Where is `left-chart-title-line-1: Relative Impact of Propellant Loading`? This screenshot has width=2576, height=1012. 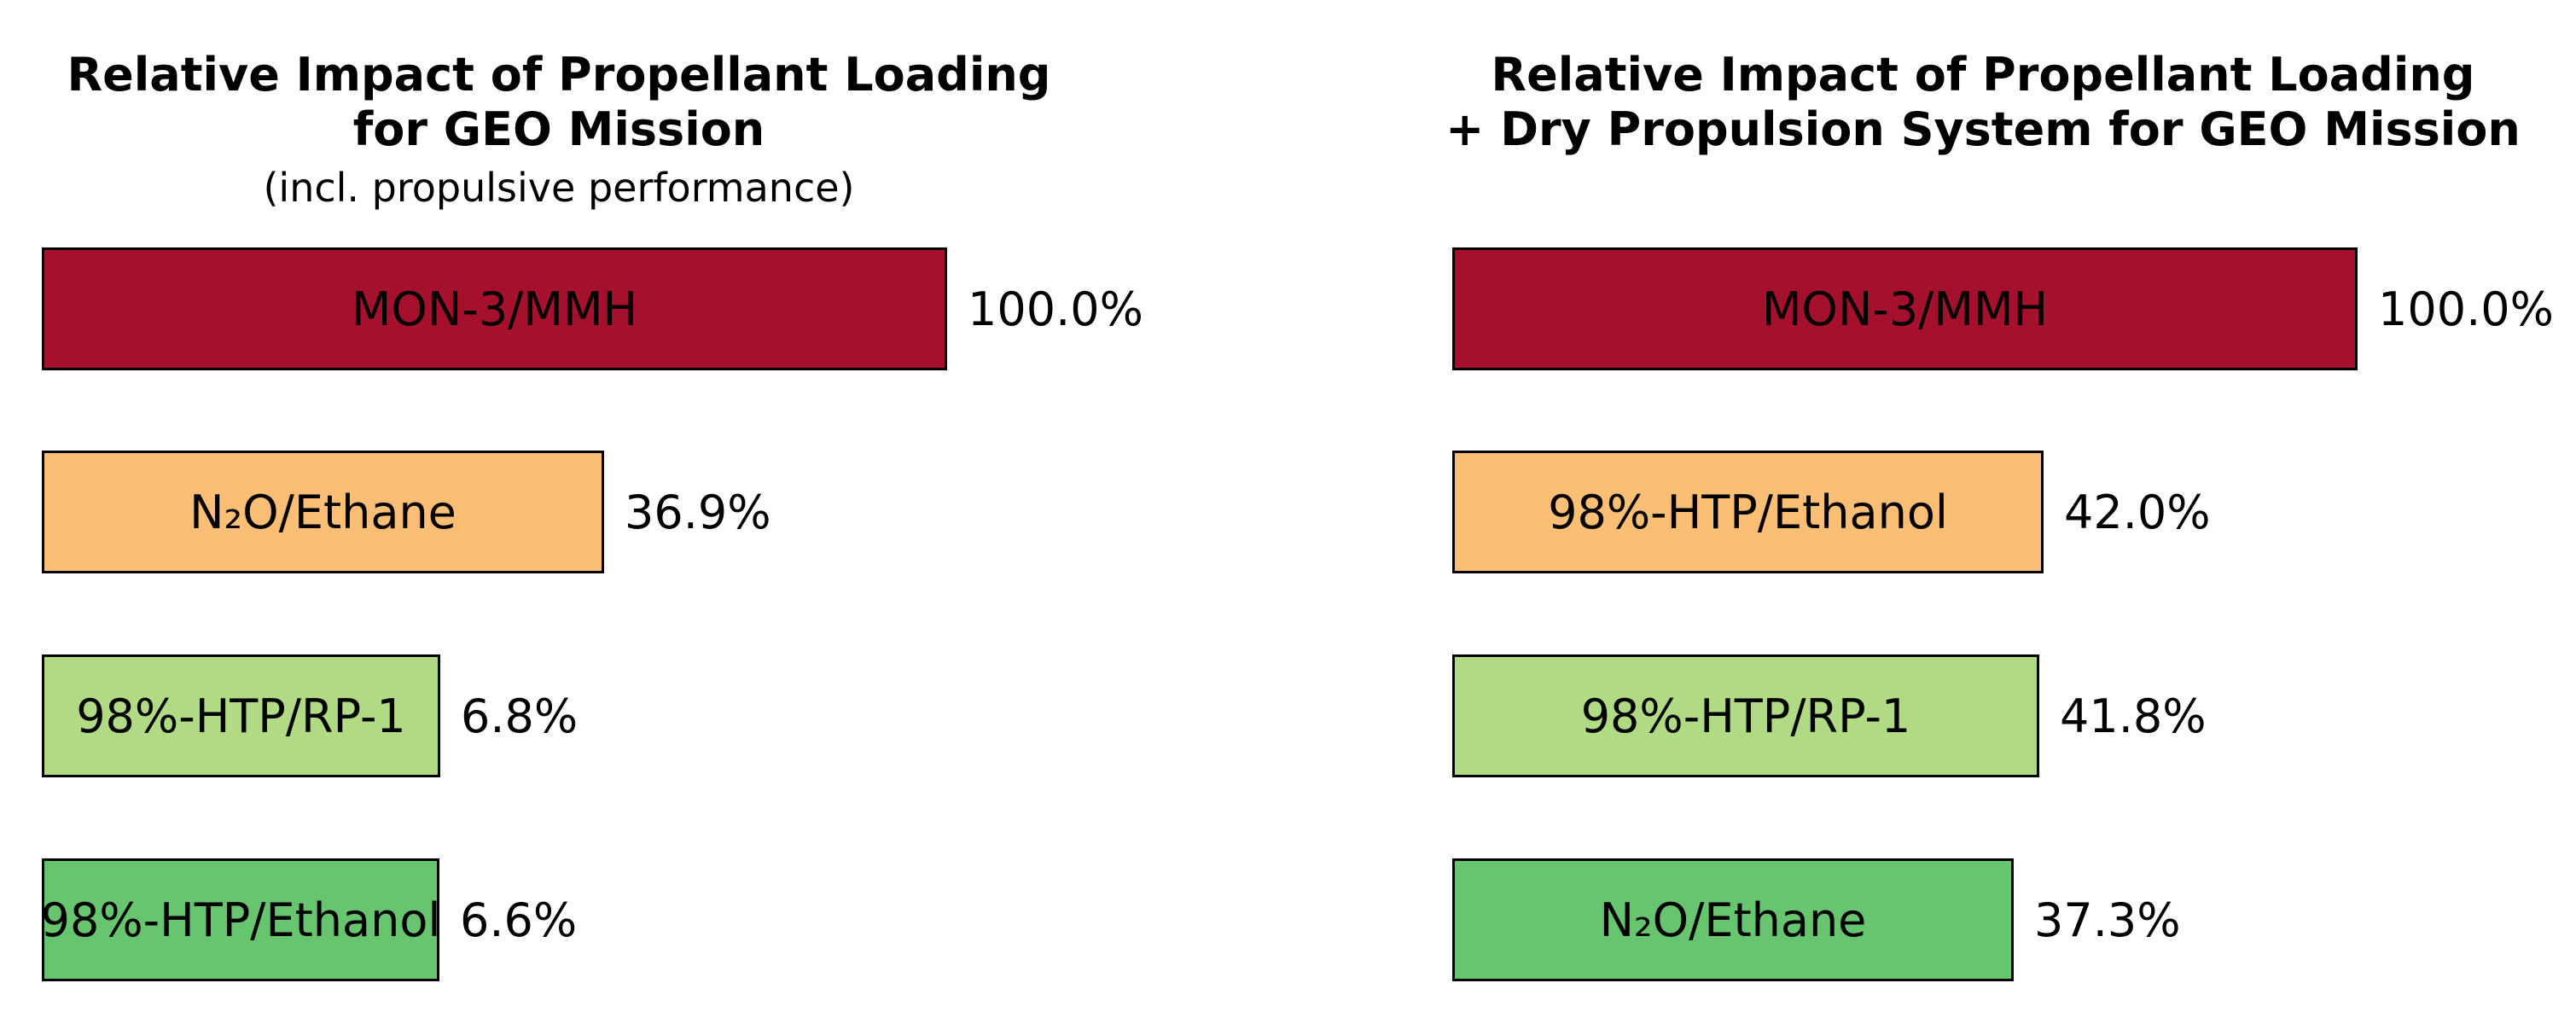
left-chart-title-line-1: Relative Impact of Propellant Loading is located at coordinates (559, 75).